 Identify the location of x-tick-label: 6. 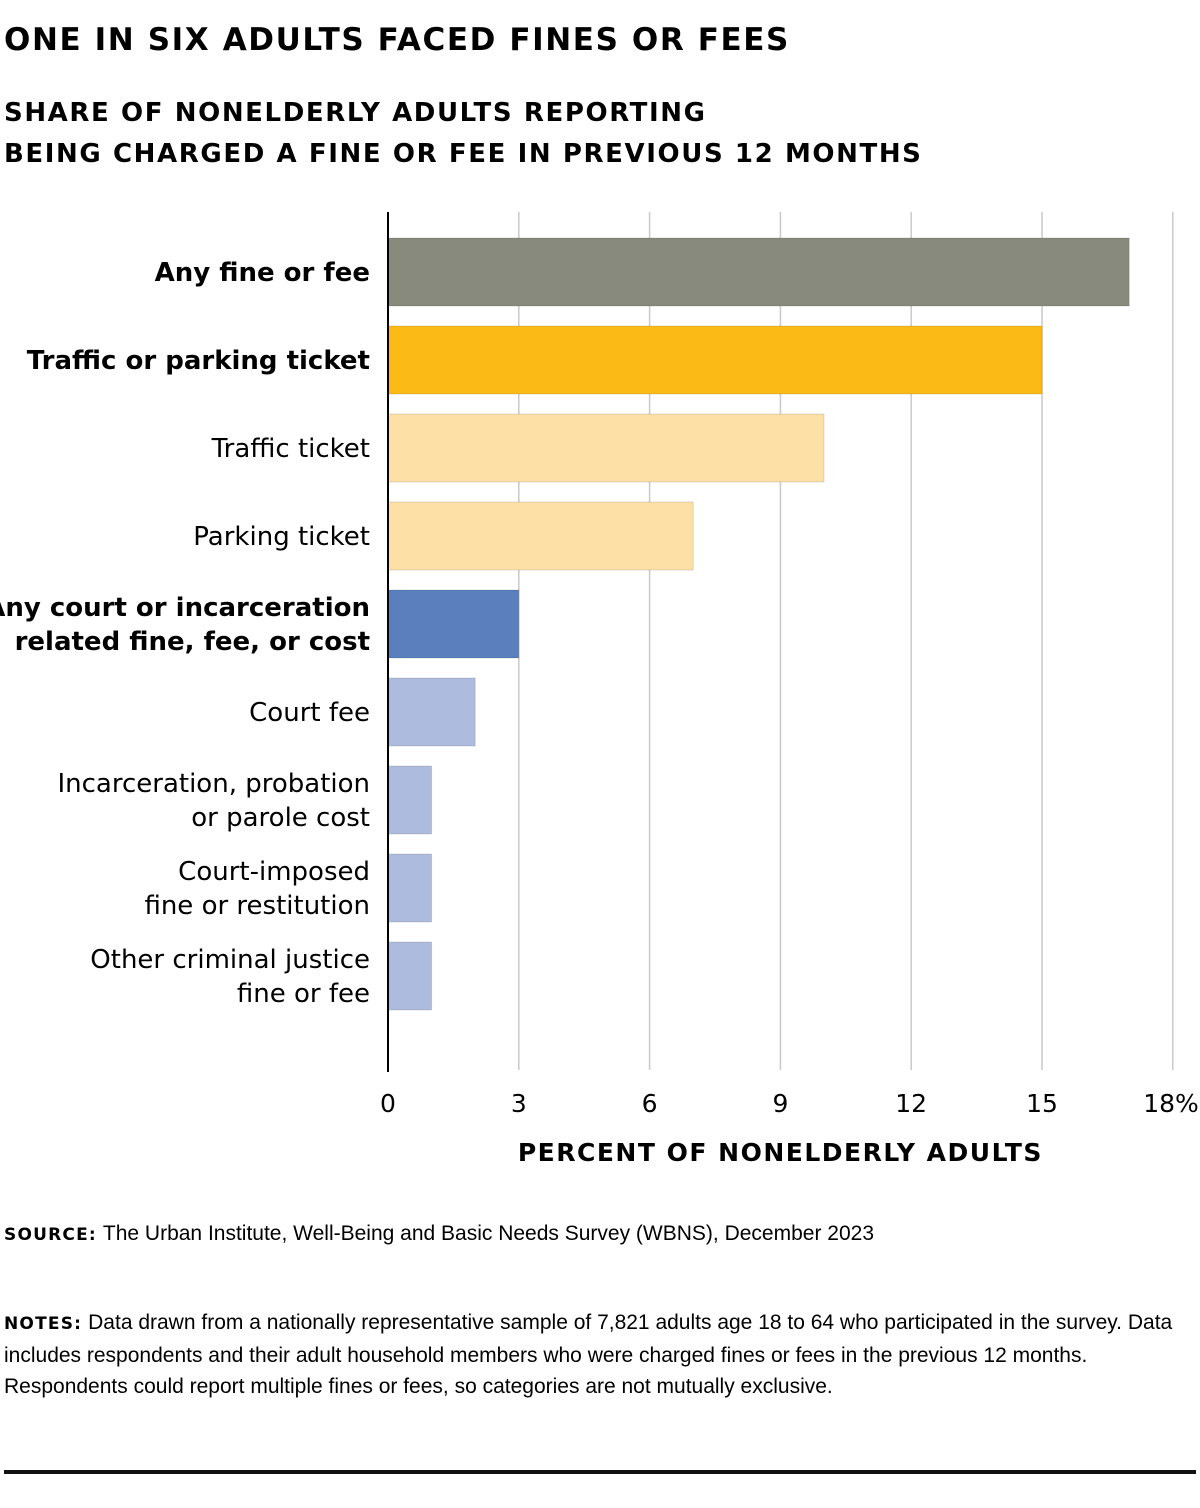
(650, 1103).